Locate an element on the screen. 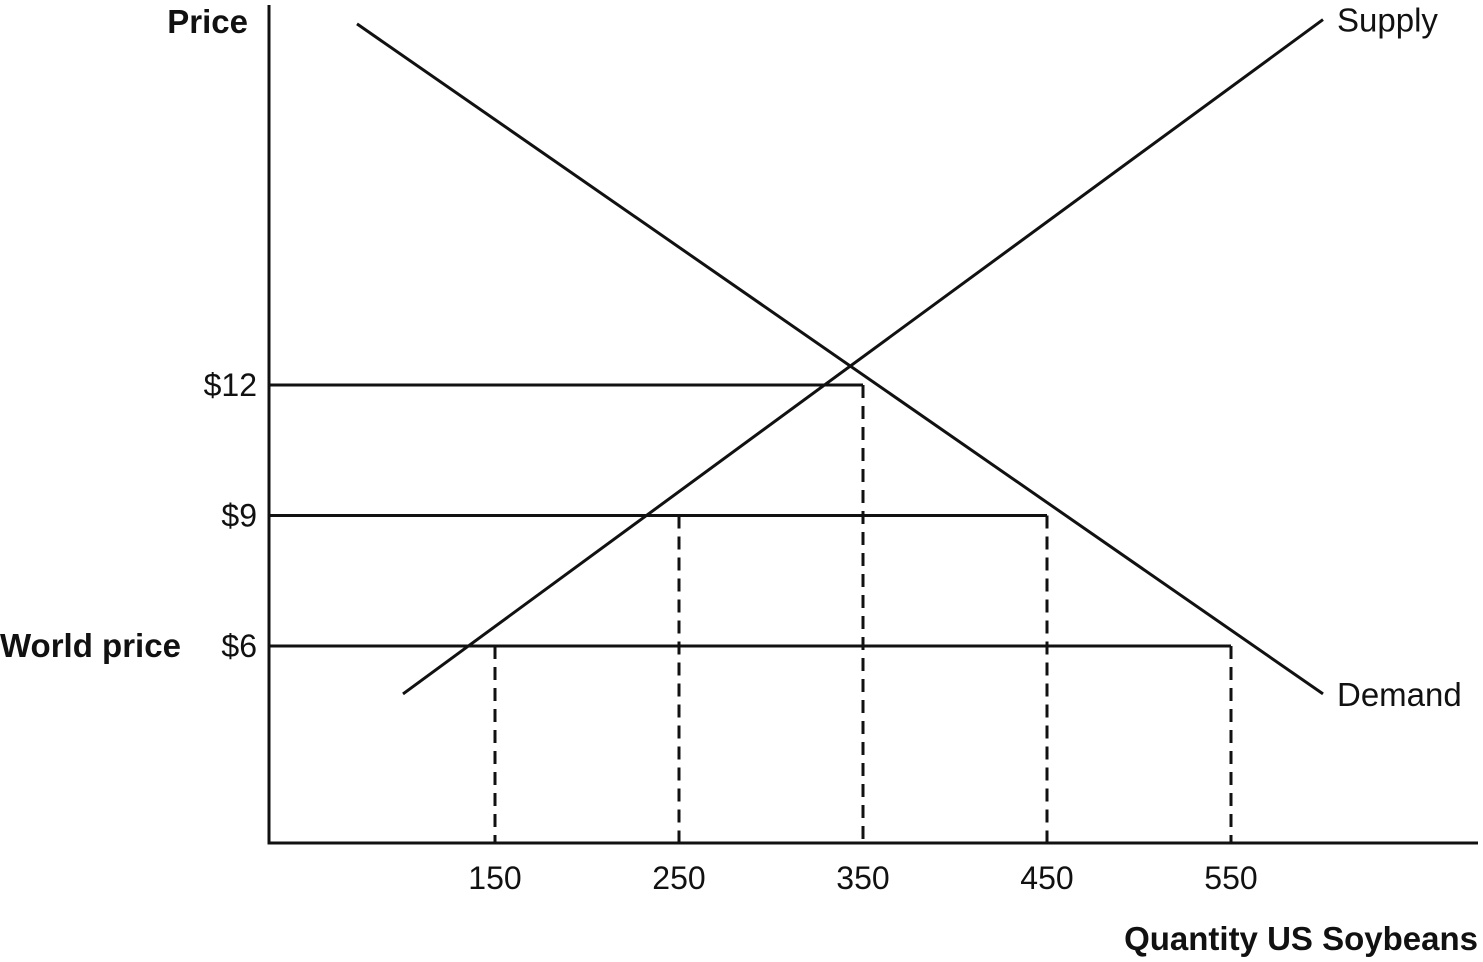 This screenshot has height=962, width=1483. y-tick-label-6: $6 is located at coordinates (239, 646).